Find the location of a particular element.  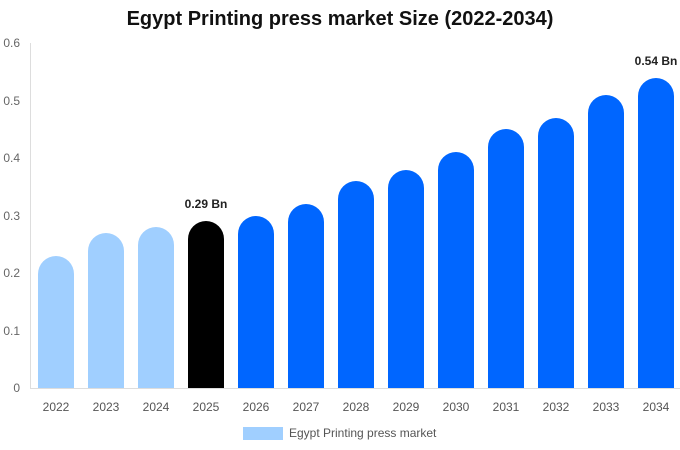

x-tick-label: 2022 is located at coordinates (56, 407).